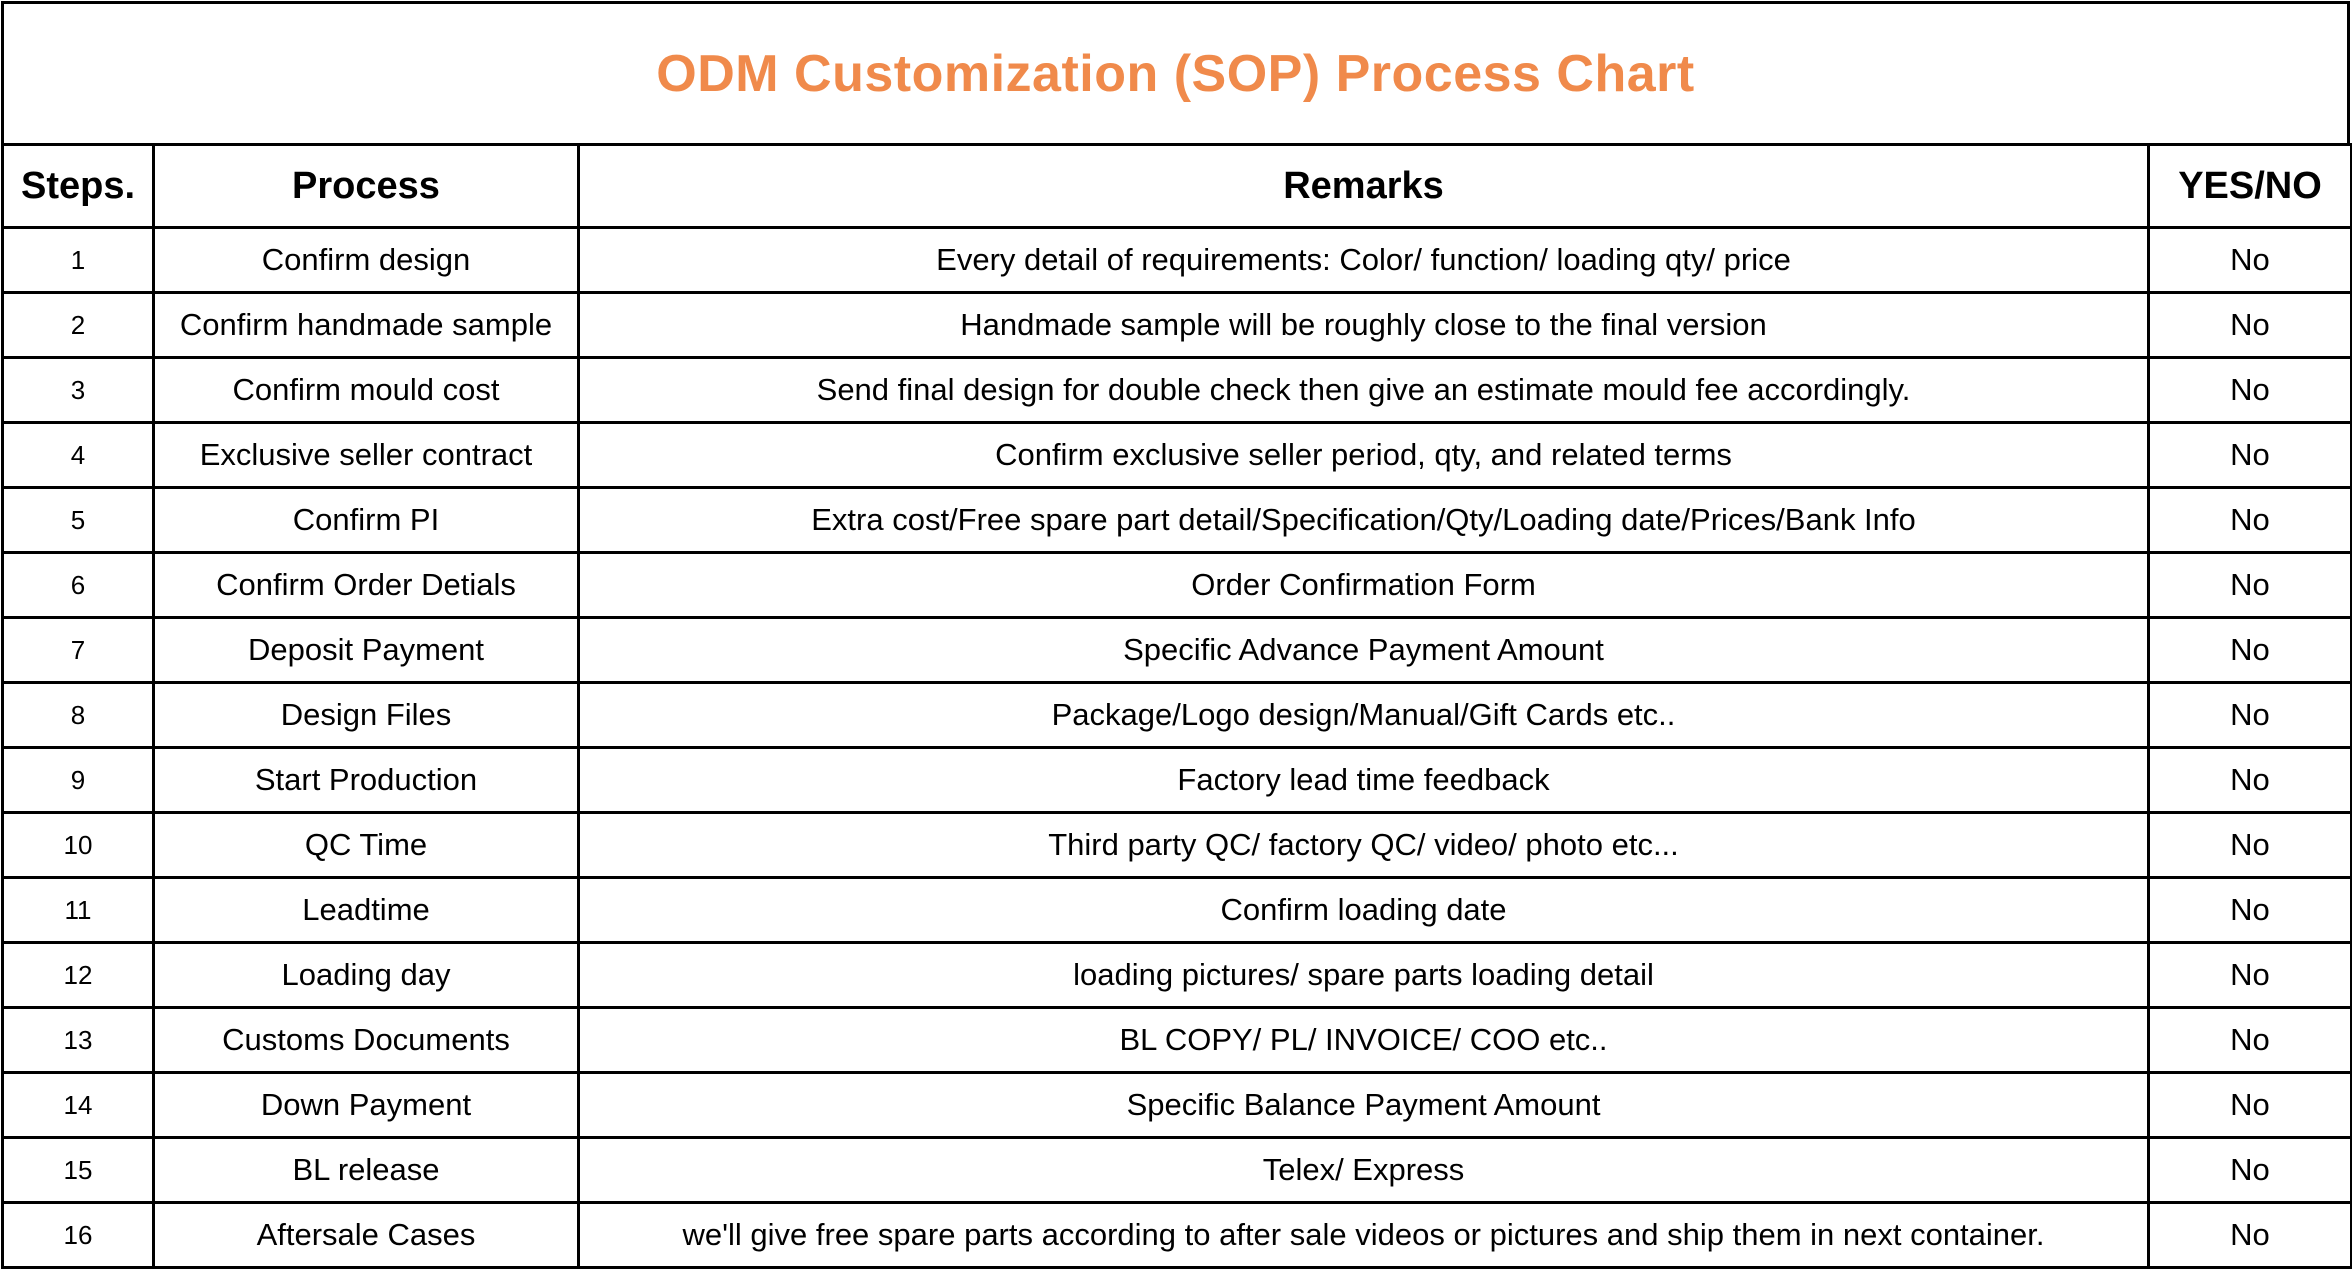 This screenshot has height=1269, width=2352. Describe the element at coordinates (366, 325) in the screenshot. I see `process-cell: Confirm handmade sample` at that location.